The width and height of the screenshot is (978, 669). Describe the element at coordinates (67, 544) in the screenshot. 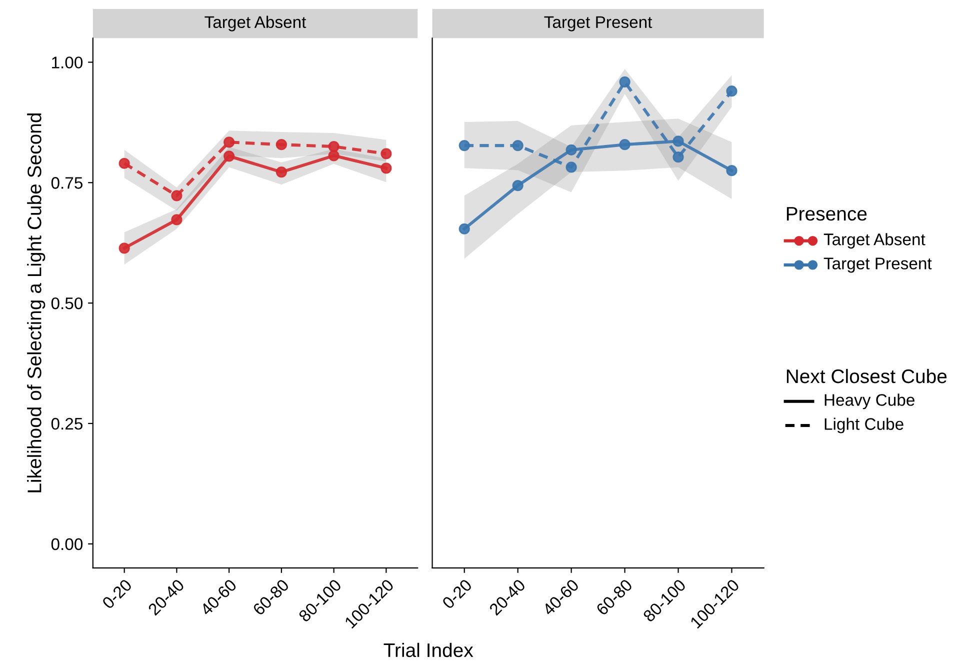

I see `y-tick-label: 0.00` at that location.